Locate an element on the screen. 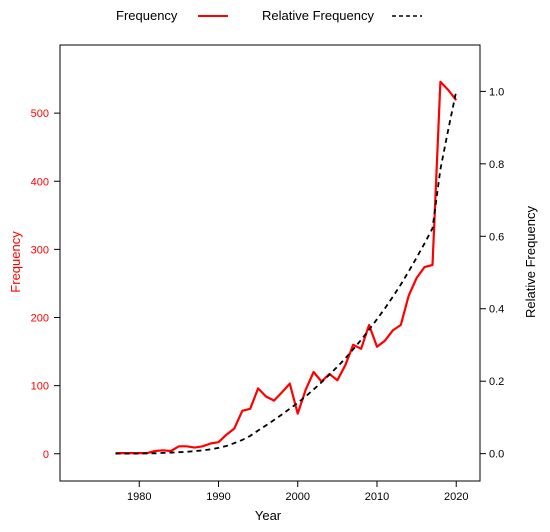  legend-label-frequency: Frequency is located at coordinates (147, 15).